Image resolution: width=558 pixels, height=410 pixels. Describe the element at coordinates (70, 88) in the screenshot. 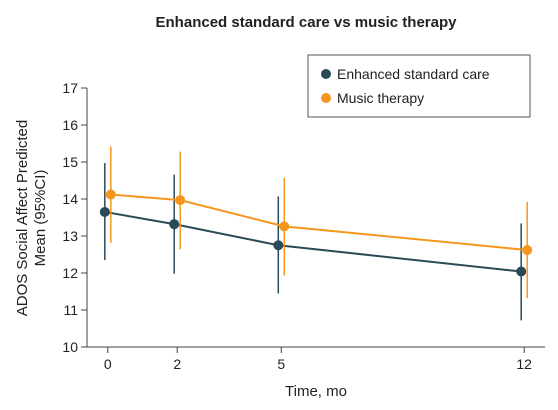

I see `y-tick-label: 17` at that location.